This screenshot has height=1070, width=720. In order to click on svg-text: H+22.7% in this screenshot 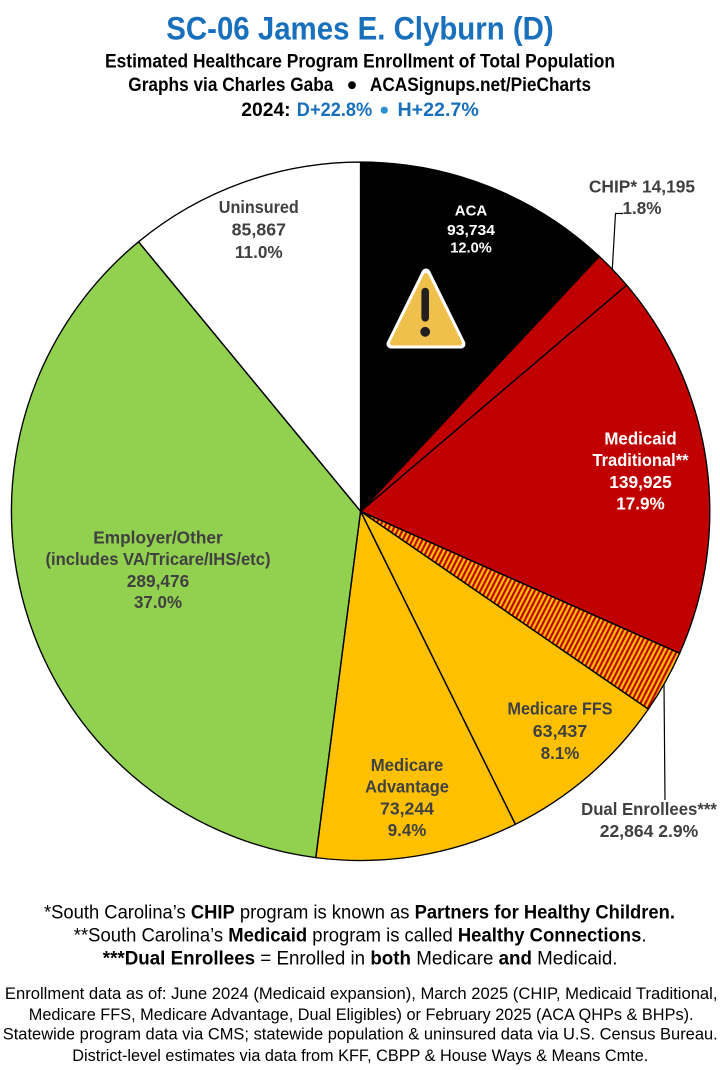, I will do `click(438, 110)`.